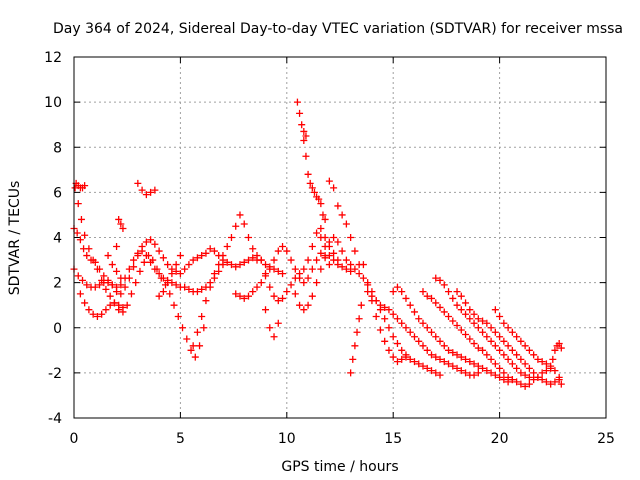  What do you see at coordinates (74, 439) in the screenshot?
I see `x-tick-label: 0` at bounding box center [74, 439].